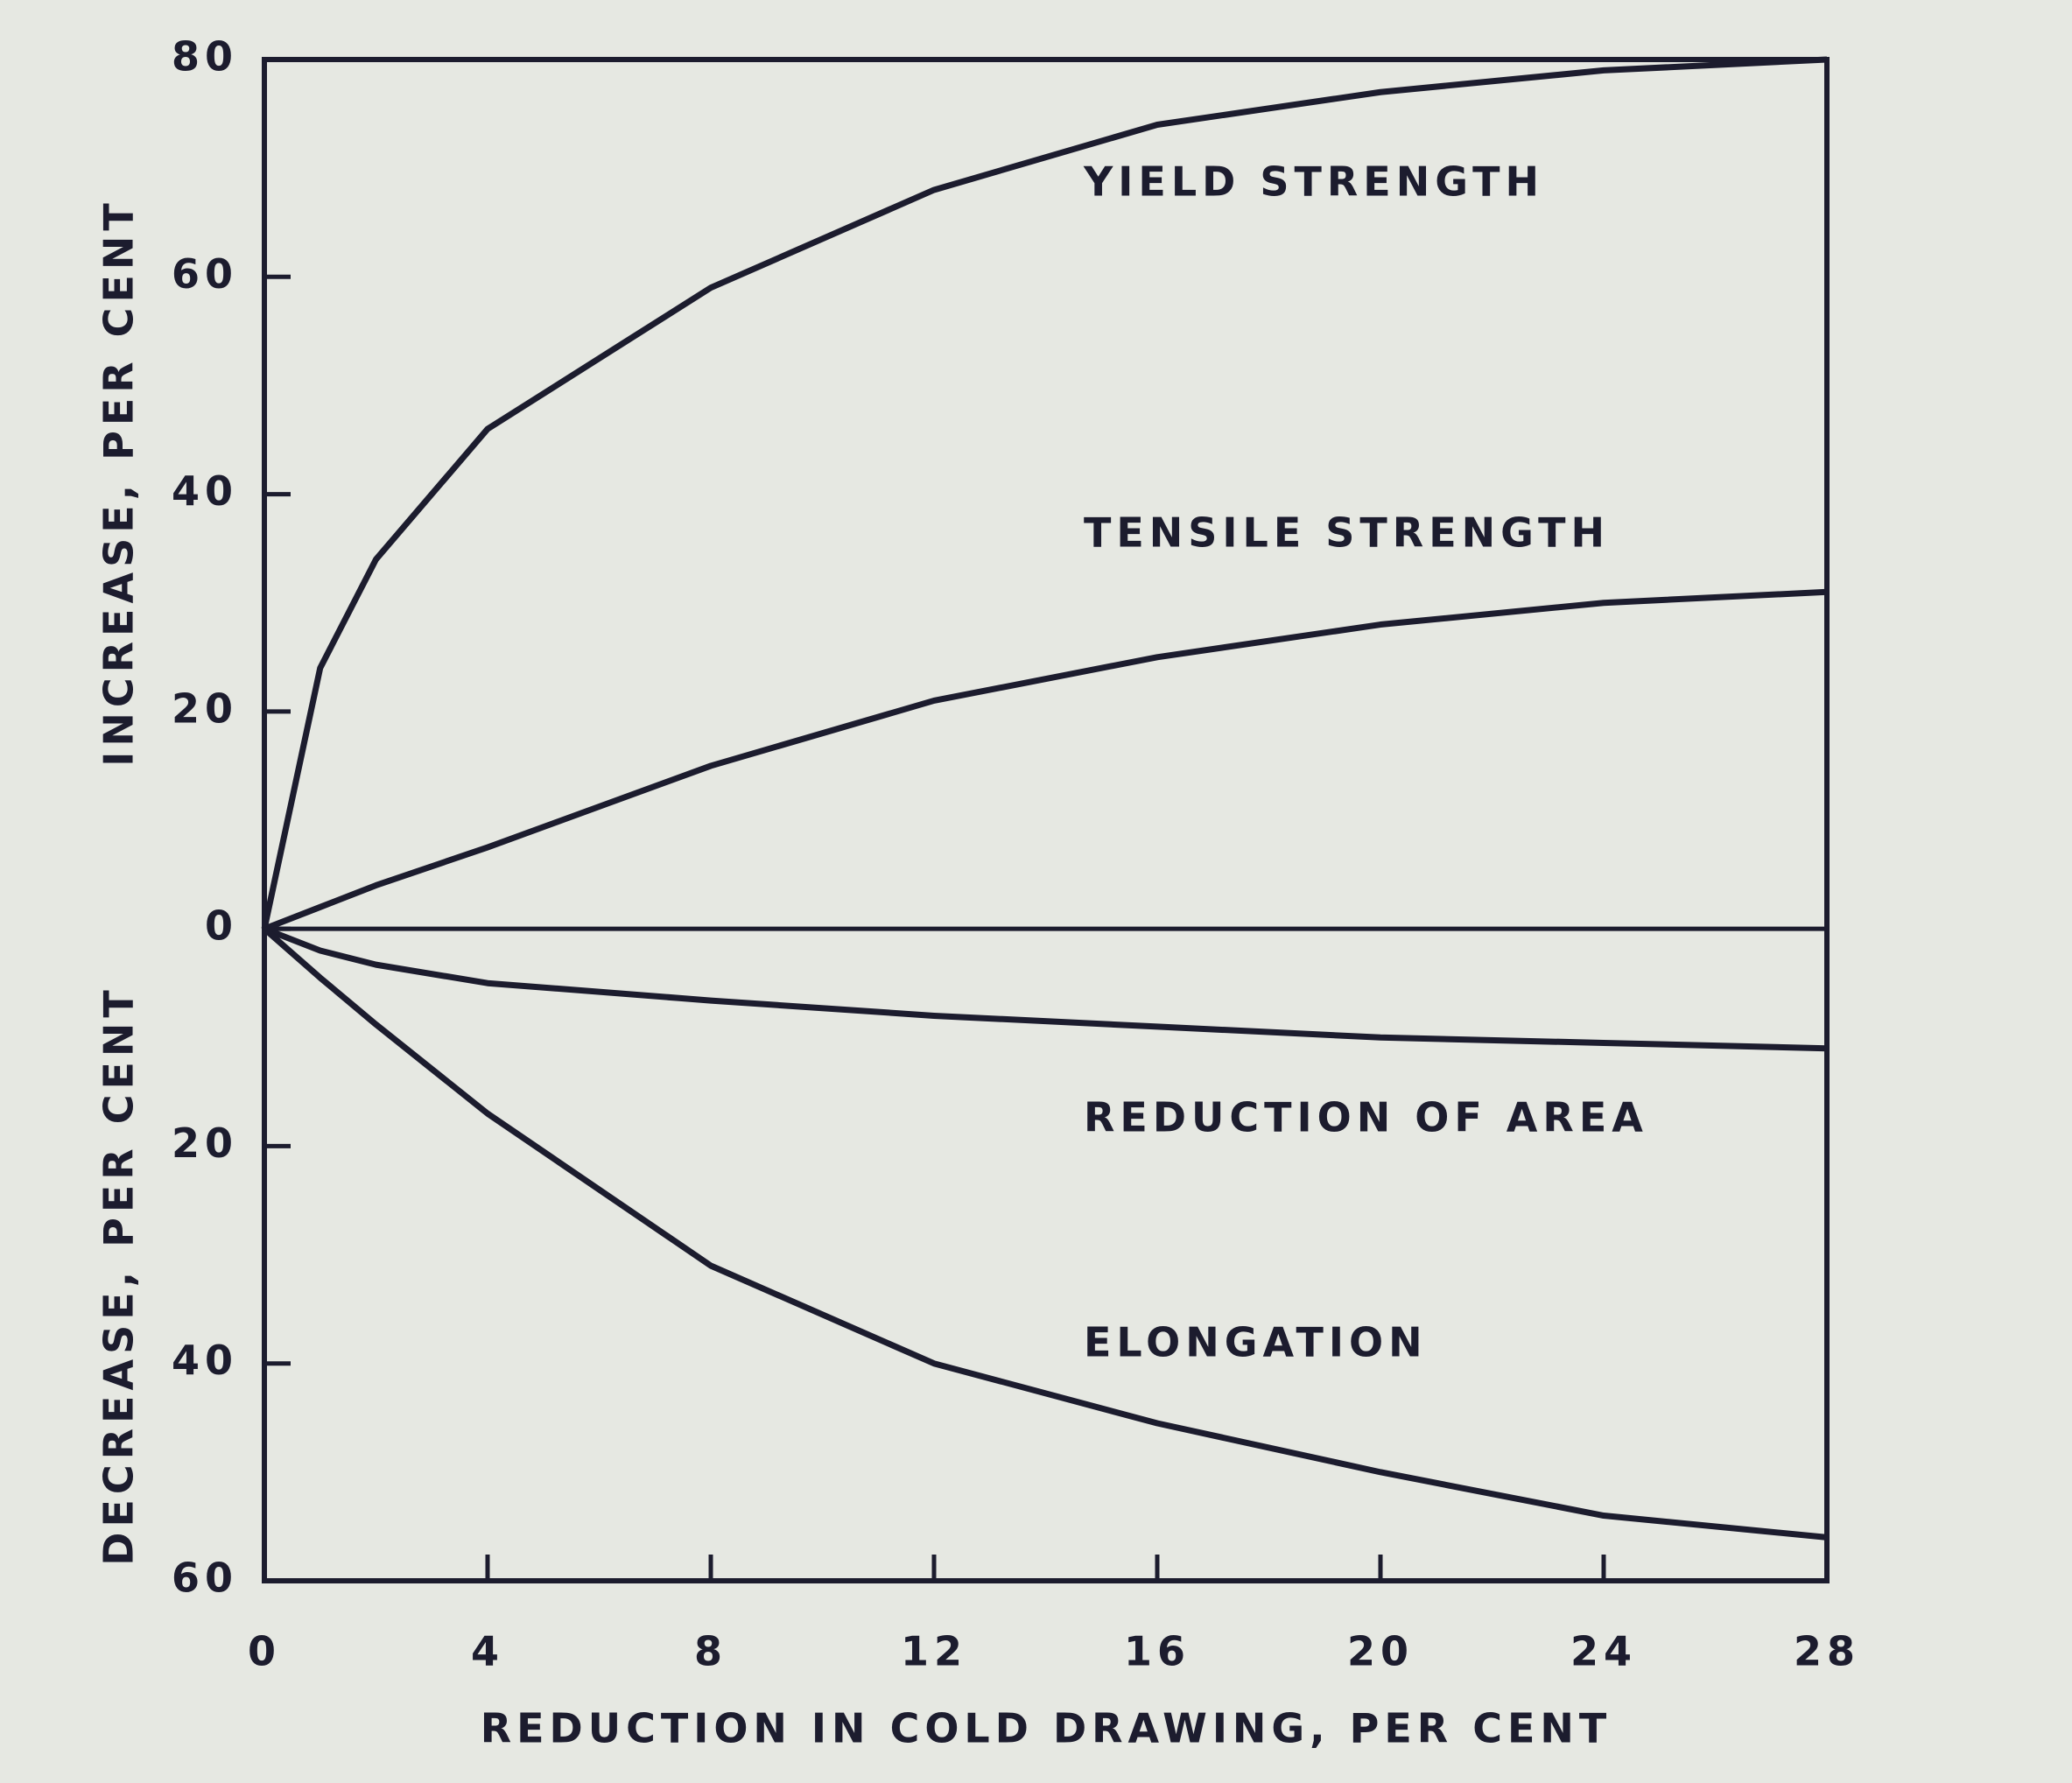 The image size is (2072, 1783). I want to click on y-tick-label: 80, so click(205, 57).